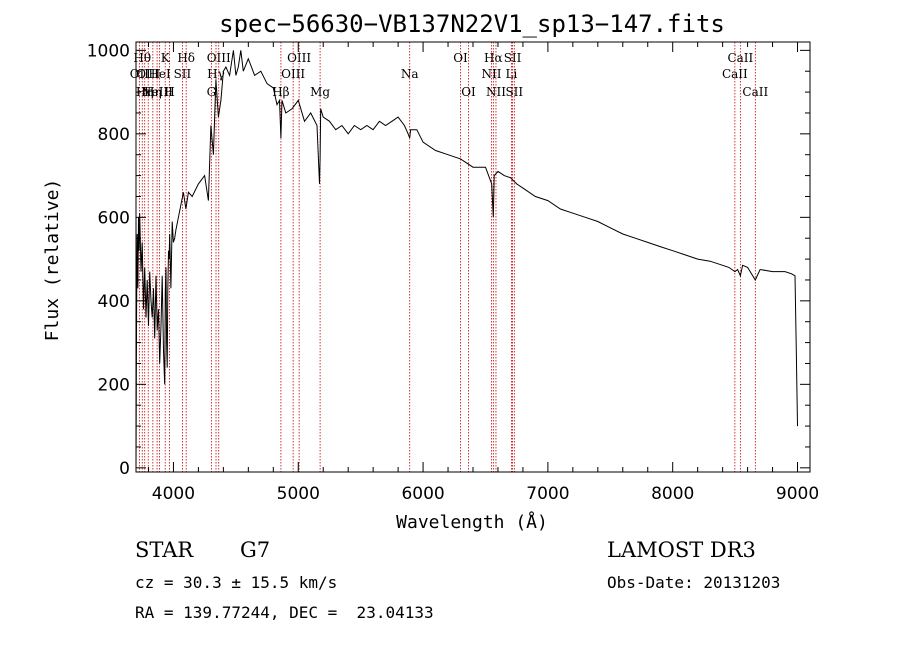 This screenshot has height=649, width=900. What do you see at coordinates (140, 74) in the screenshot?
I see `line-label: OII` at bounding box center [140, 74].